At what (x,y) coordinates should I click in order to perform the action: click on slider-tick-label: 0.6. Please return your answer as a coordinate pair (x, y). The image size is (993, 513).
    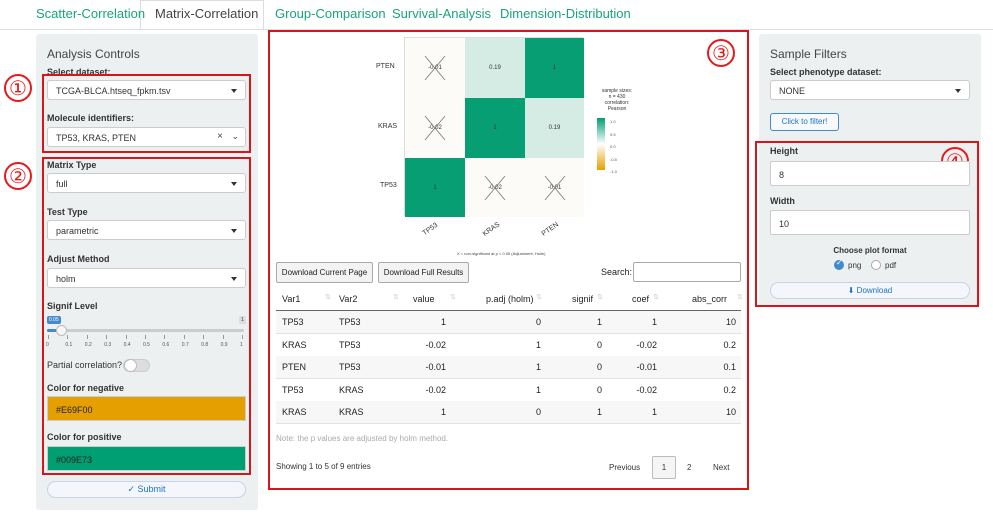
    Looking at the image, I should click on (166, 345).